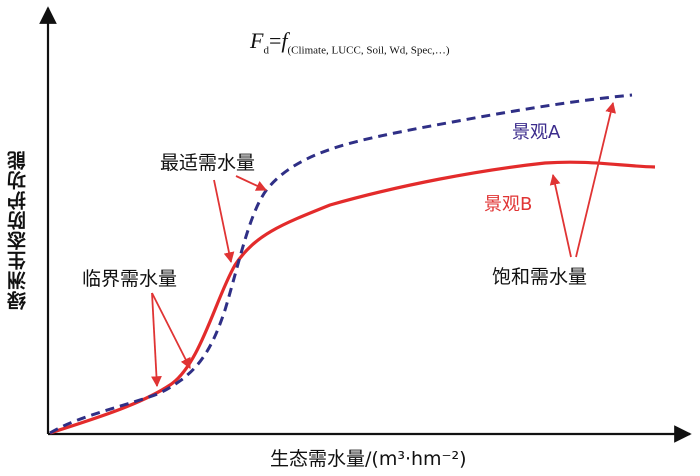  What do you see at coordinates (257, 40) in the screenshot?
I see `formula-f-symbol: F` at bounding box center [257, 40].